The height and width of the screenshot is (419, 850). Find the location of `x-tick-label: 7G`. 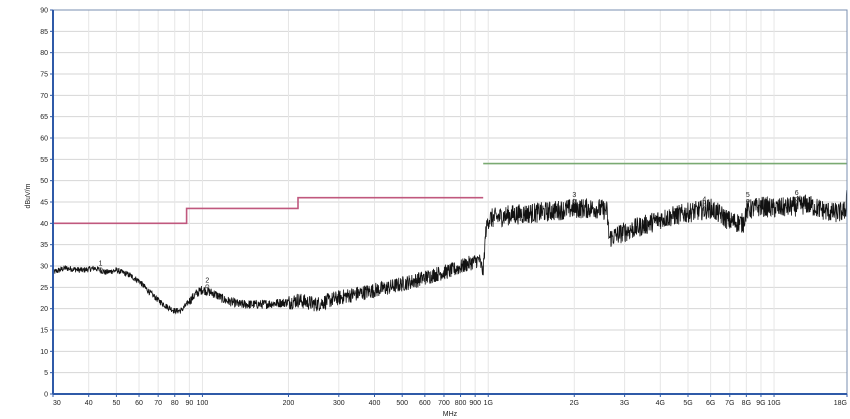

x-tick-label: 7G is located at coordinates (729, 403).